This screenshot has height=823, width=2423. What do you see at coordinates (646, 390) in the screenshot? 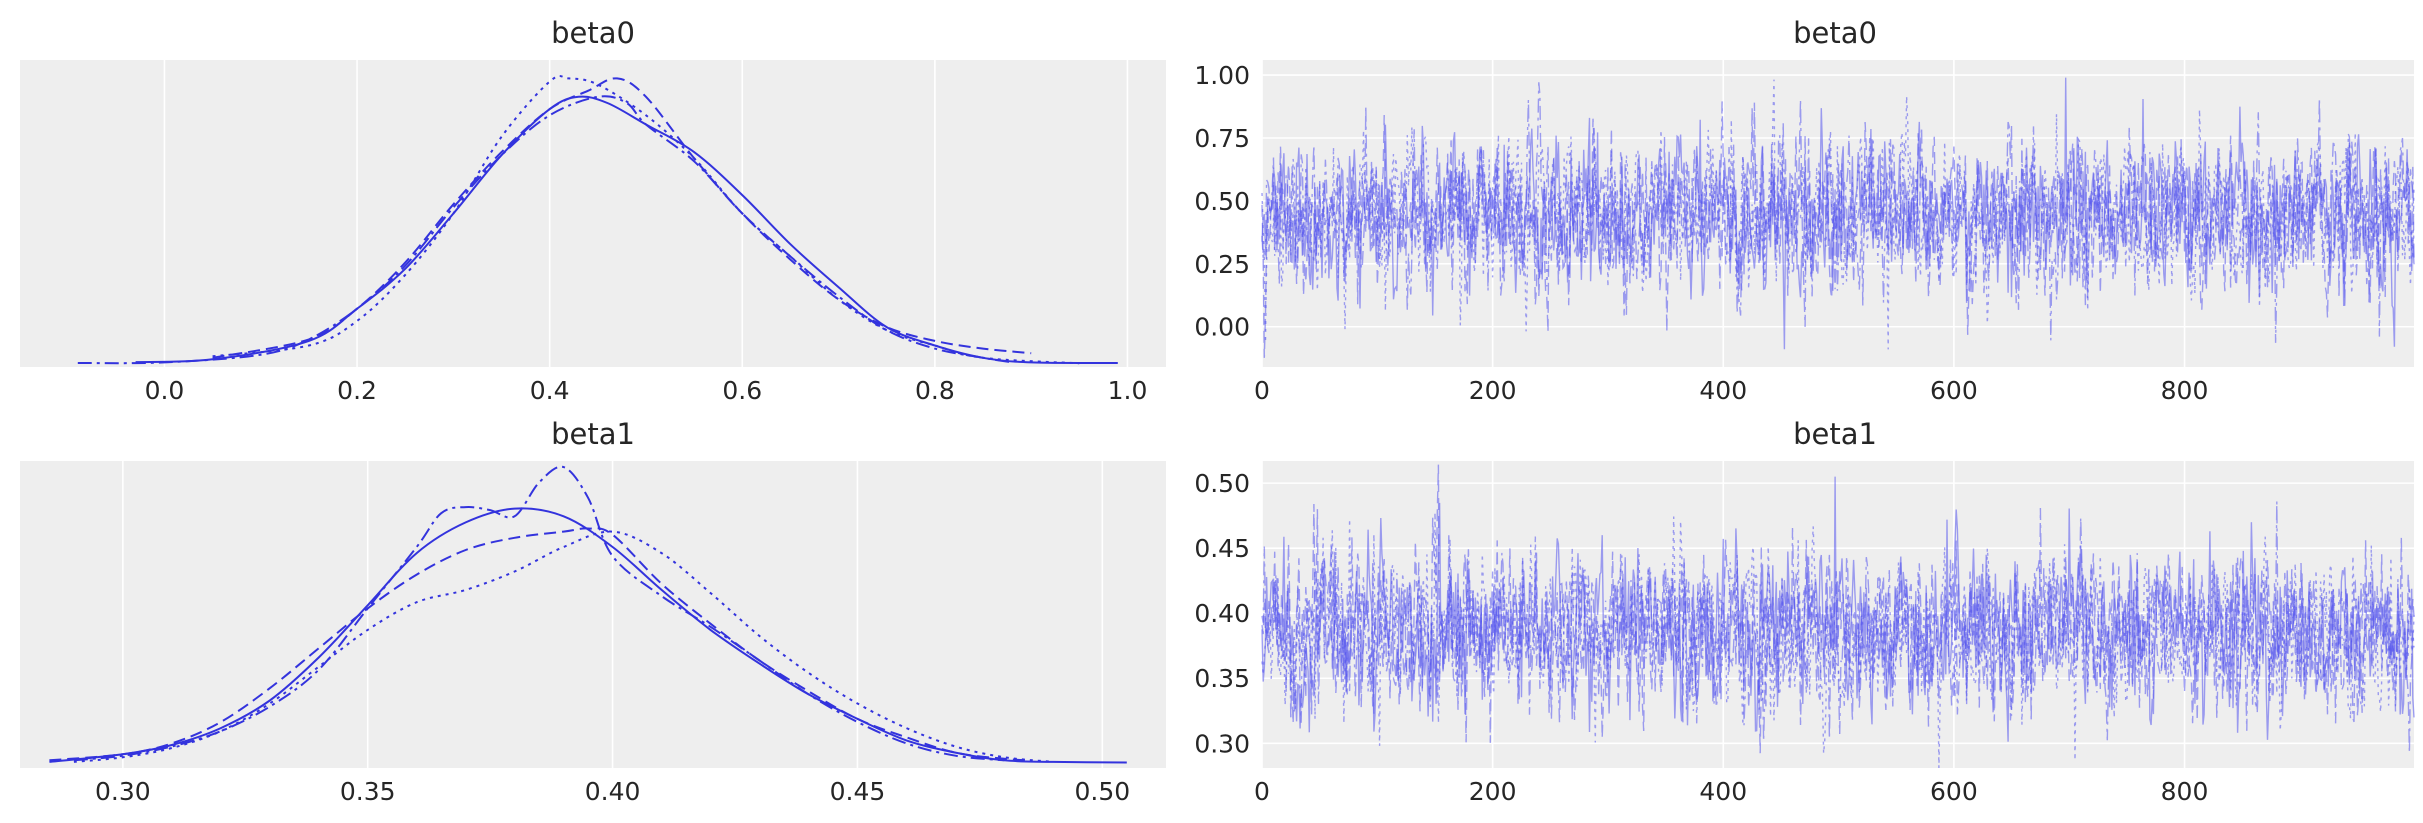
I see `x-tick-labels: 0.0 0.2 0.4 0.6 0.8 1.0` at bounding box center [646, 390].